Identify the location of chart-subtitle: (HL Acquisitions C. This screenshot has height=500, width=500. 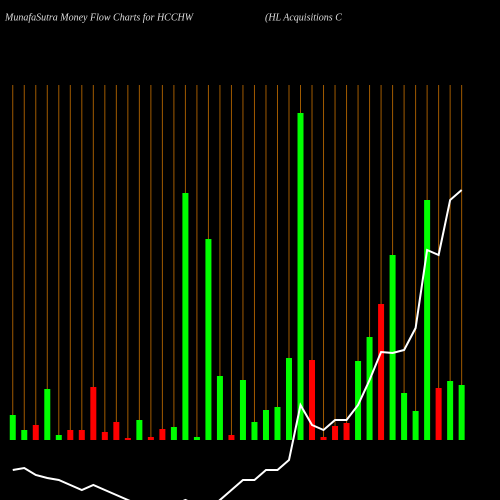
(303, 17).